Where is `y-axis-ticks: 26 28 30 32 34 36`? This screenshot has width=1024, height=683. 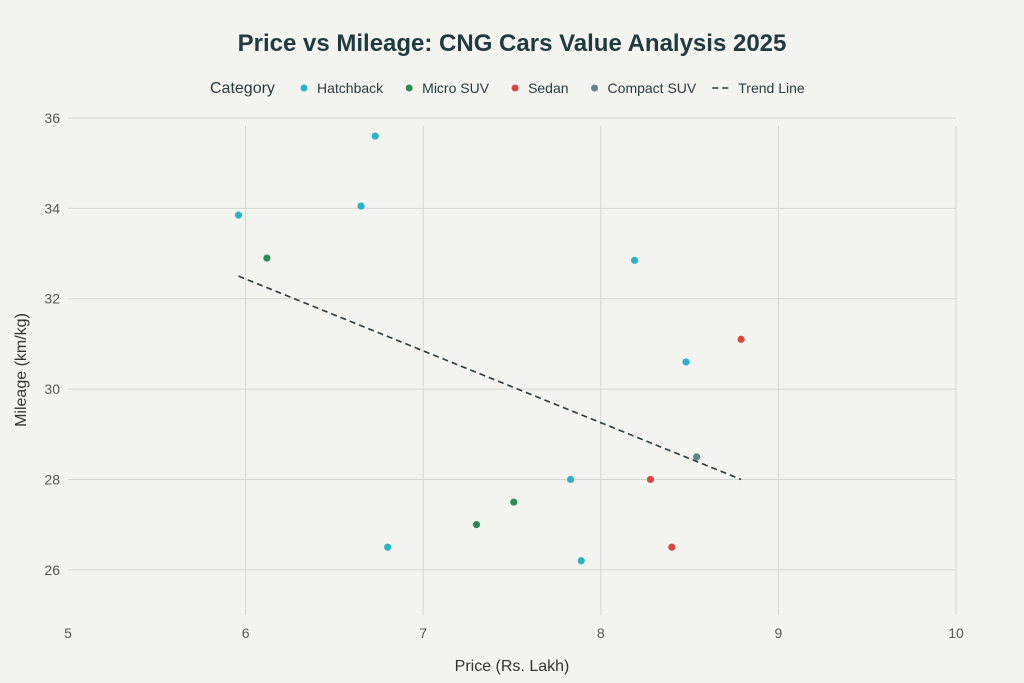
y-axis-ticks: 26 28 30 32 34 36 is located at coordinates (52, 344).